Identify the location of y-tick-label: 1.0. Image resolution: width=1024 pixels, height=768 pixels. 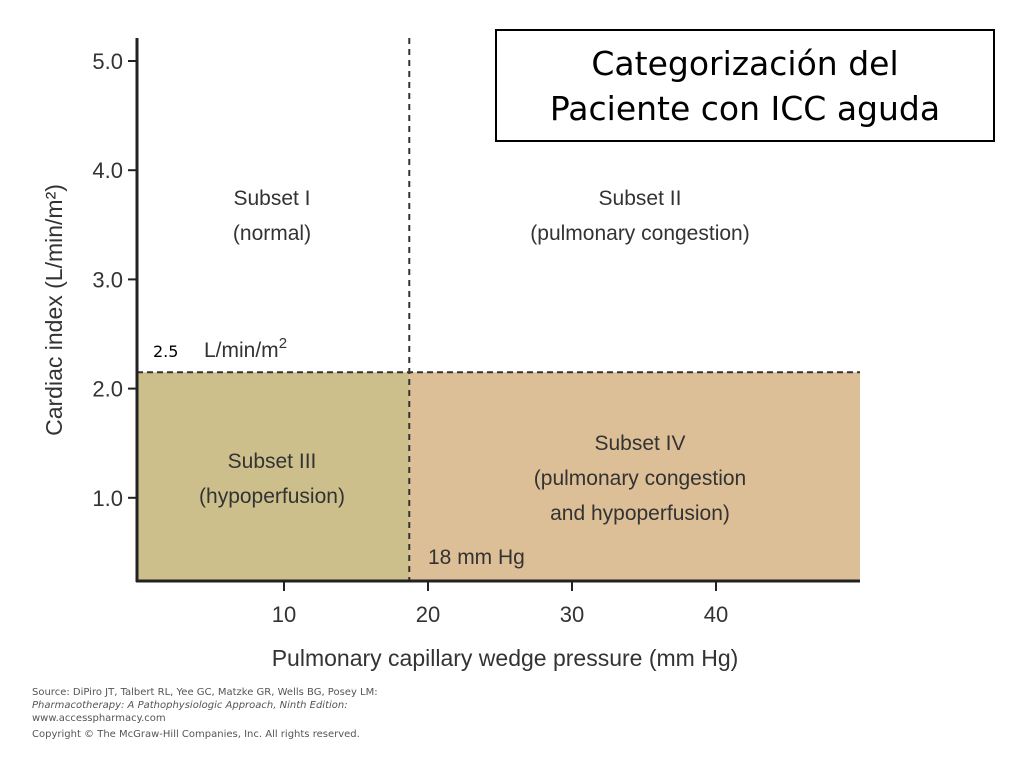
(107, 498).